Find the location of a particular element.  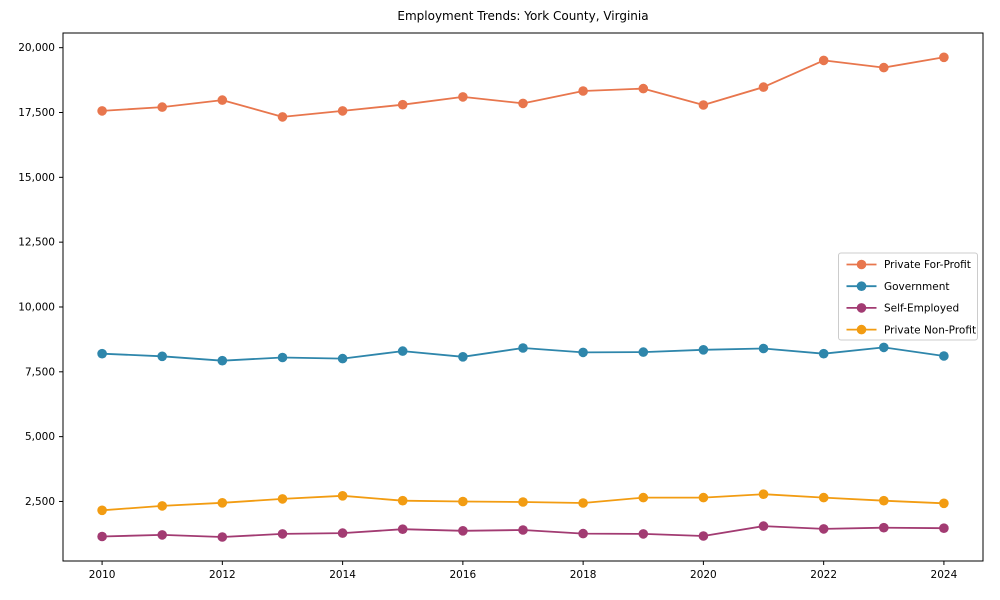

y-tick-label: 10,000 is located at coordinates (36, 307).